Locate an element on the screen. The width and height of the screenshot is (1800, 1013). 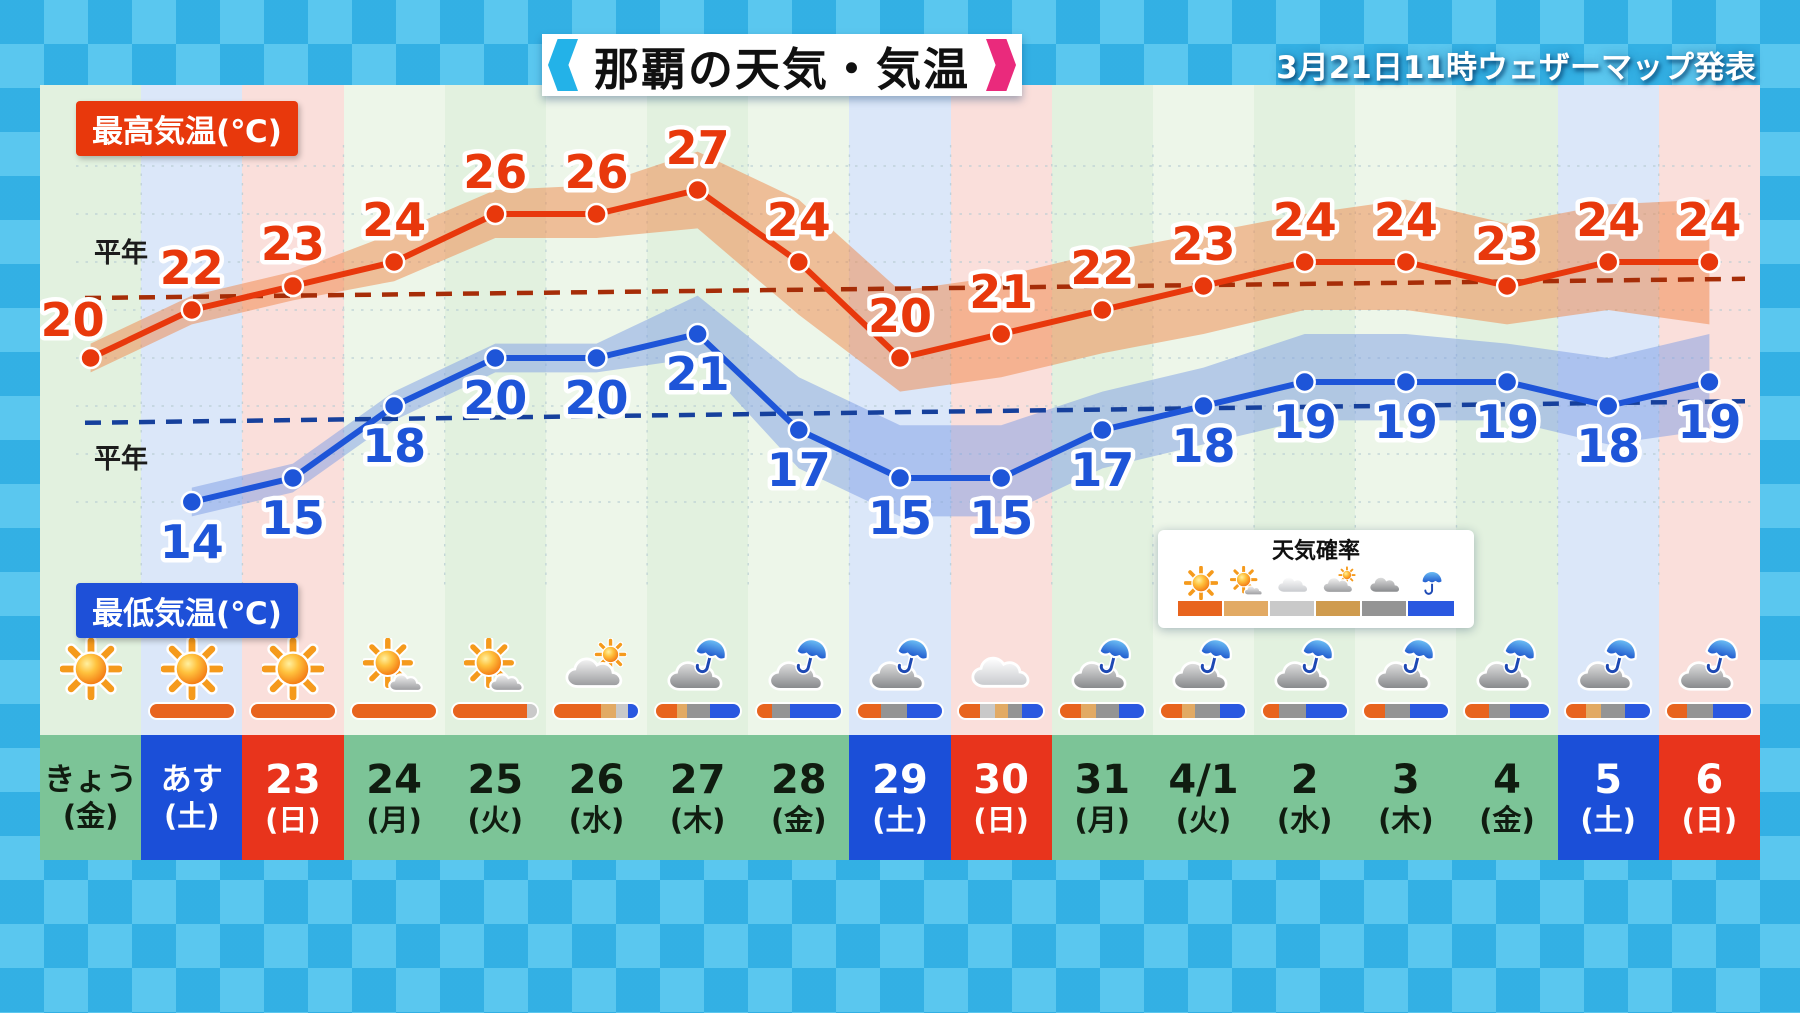
legend-color-cloud-sun is located at coordinates (1339, 608).